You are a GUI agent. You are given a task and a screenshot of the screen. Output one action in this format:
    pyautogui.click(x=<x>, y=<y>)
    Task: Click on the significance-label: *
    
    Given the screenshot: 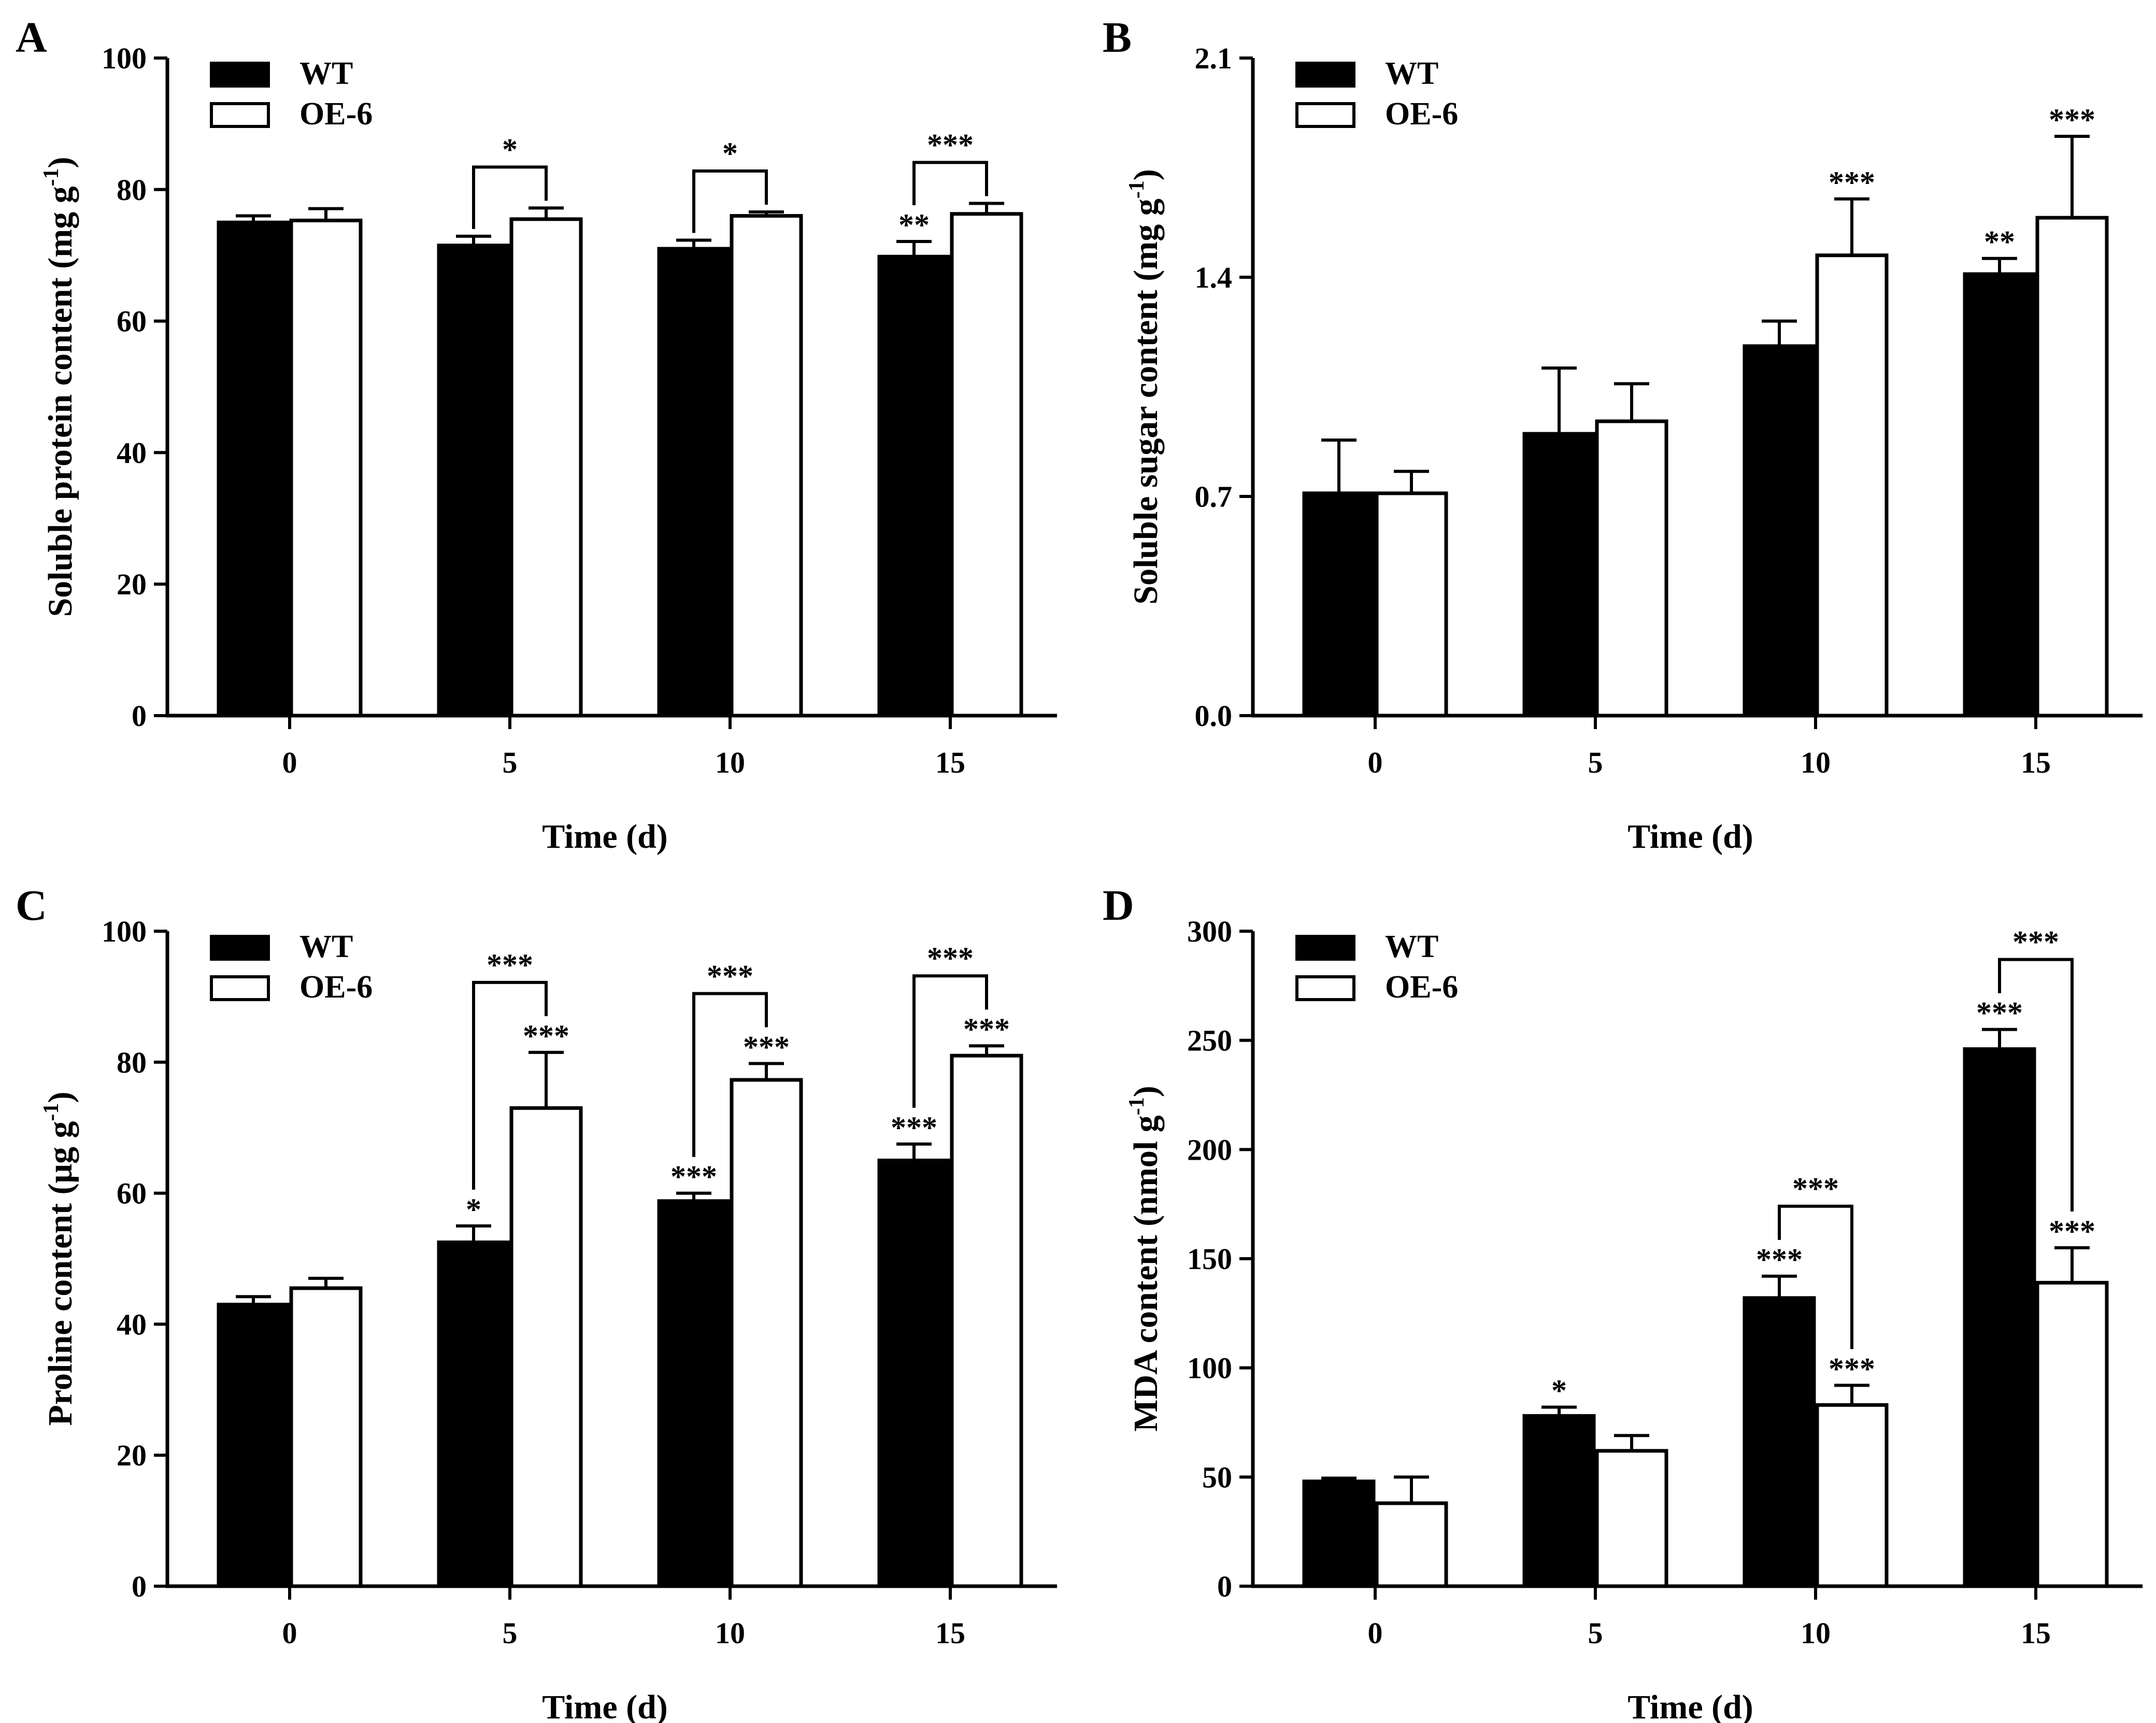 What is the action you would take?
    pyautogui.click(x=473, y=1210)
    